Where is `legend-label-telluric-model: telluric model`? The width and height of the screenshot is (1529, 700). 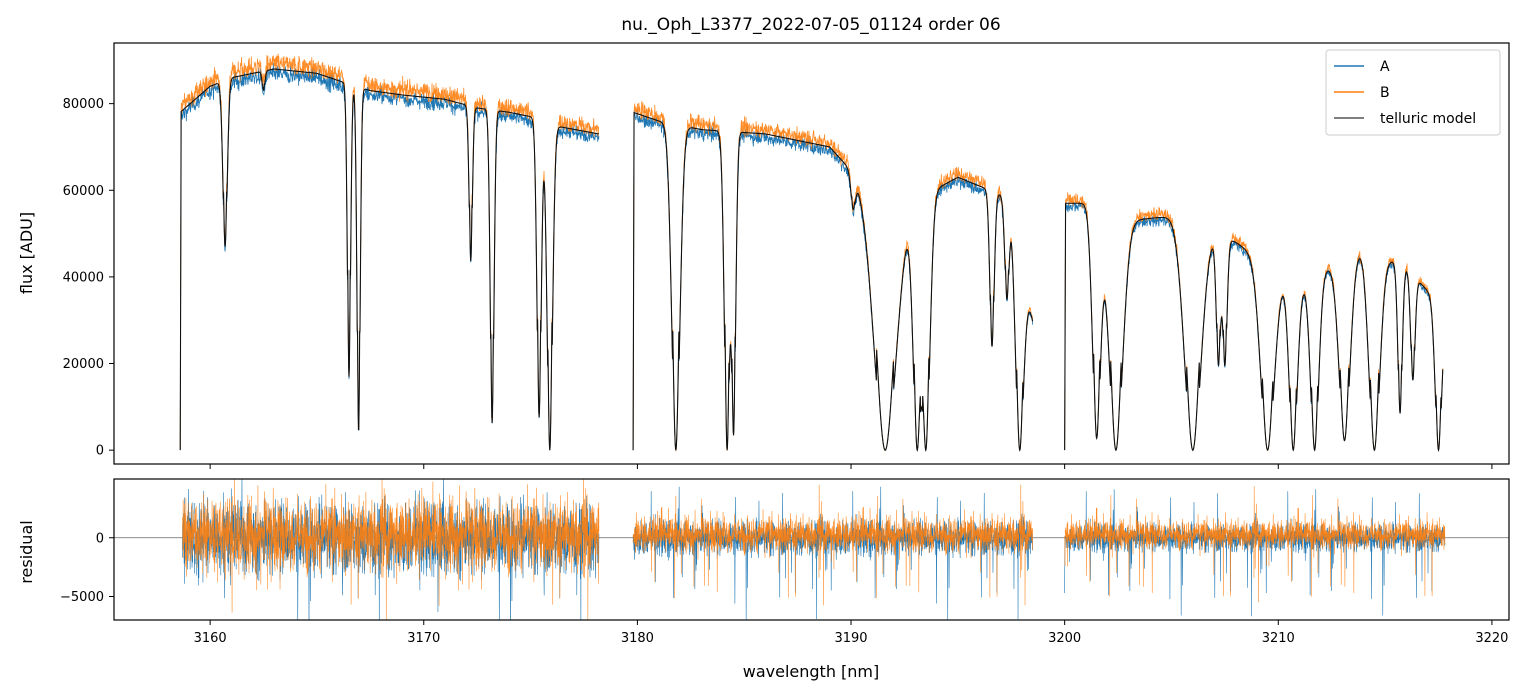 legend-label-telluric-model: telluric model is located at coordinates (1428, 119).